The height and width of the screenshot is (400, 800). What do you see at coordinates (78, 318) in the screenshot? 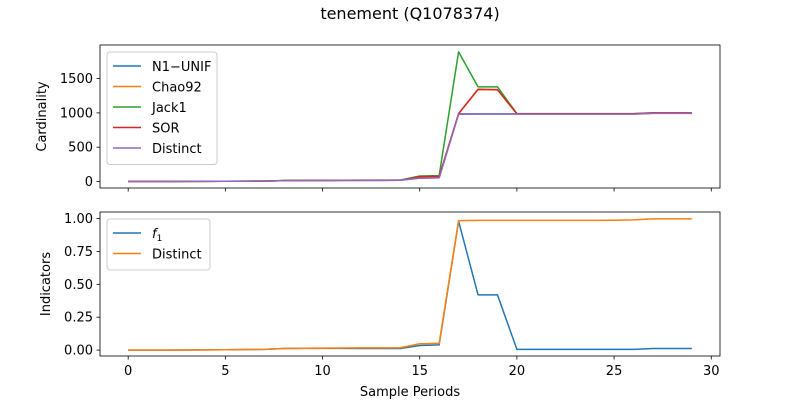
I see `y-tick-label-1-1: 0.25` at bounding box center [78, 318].